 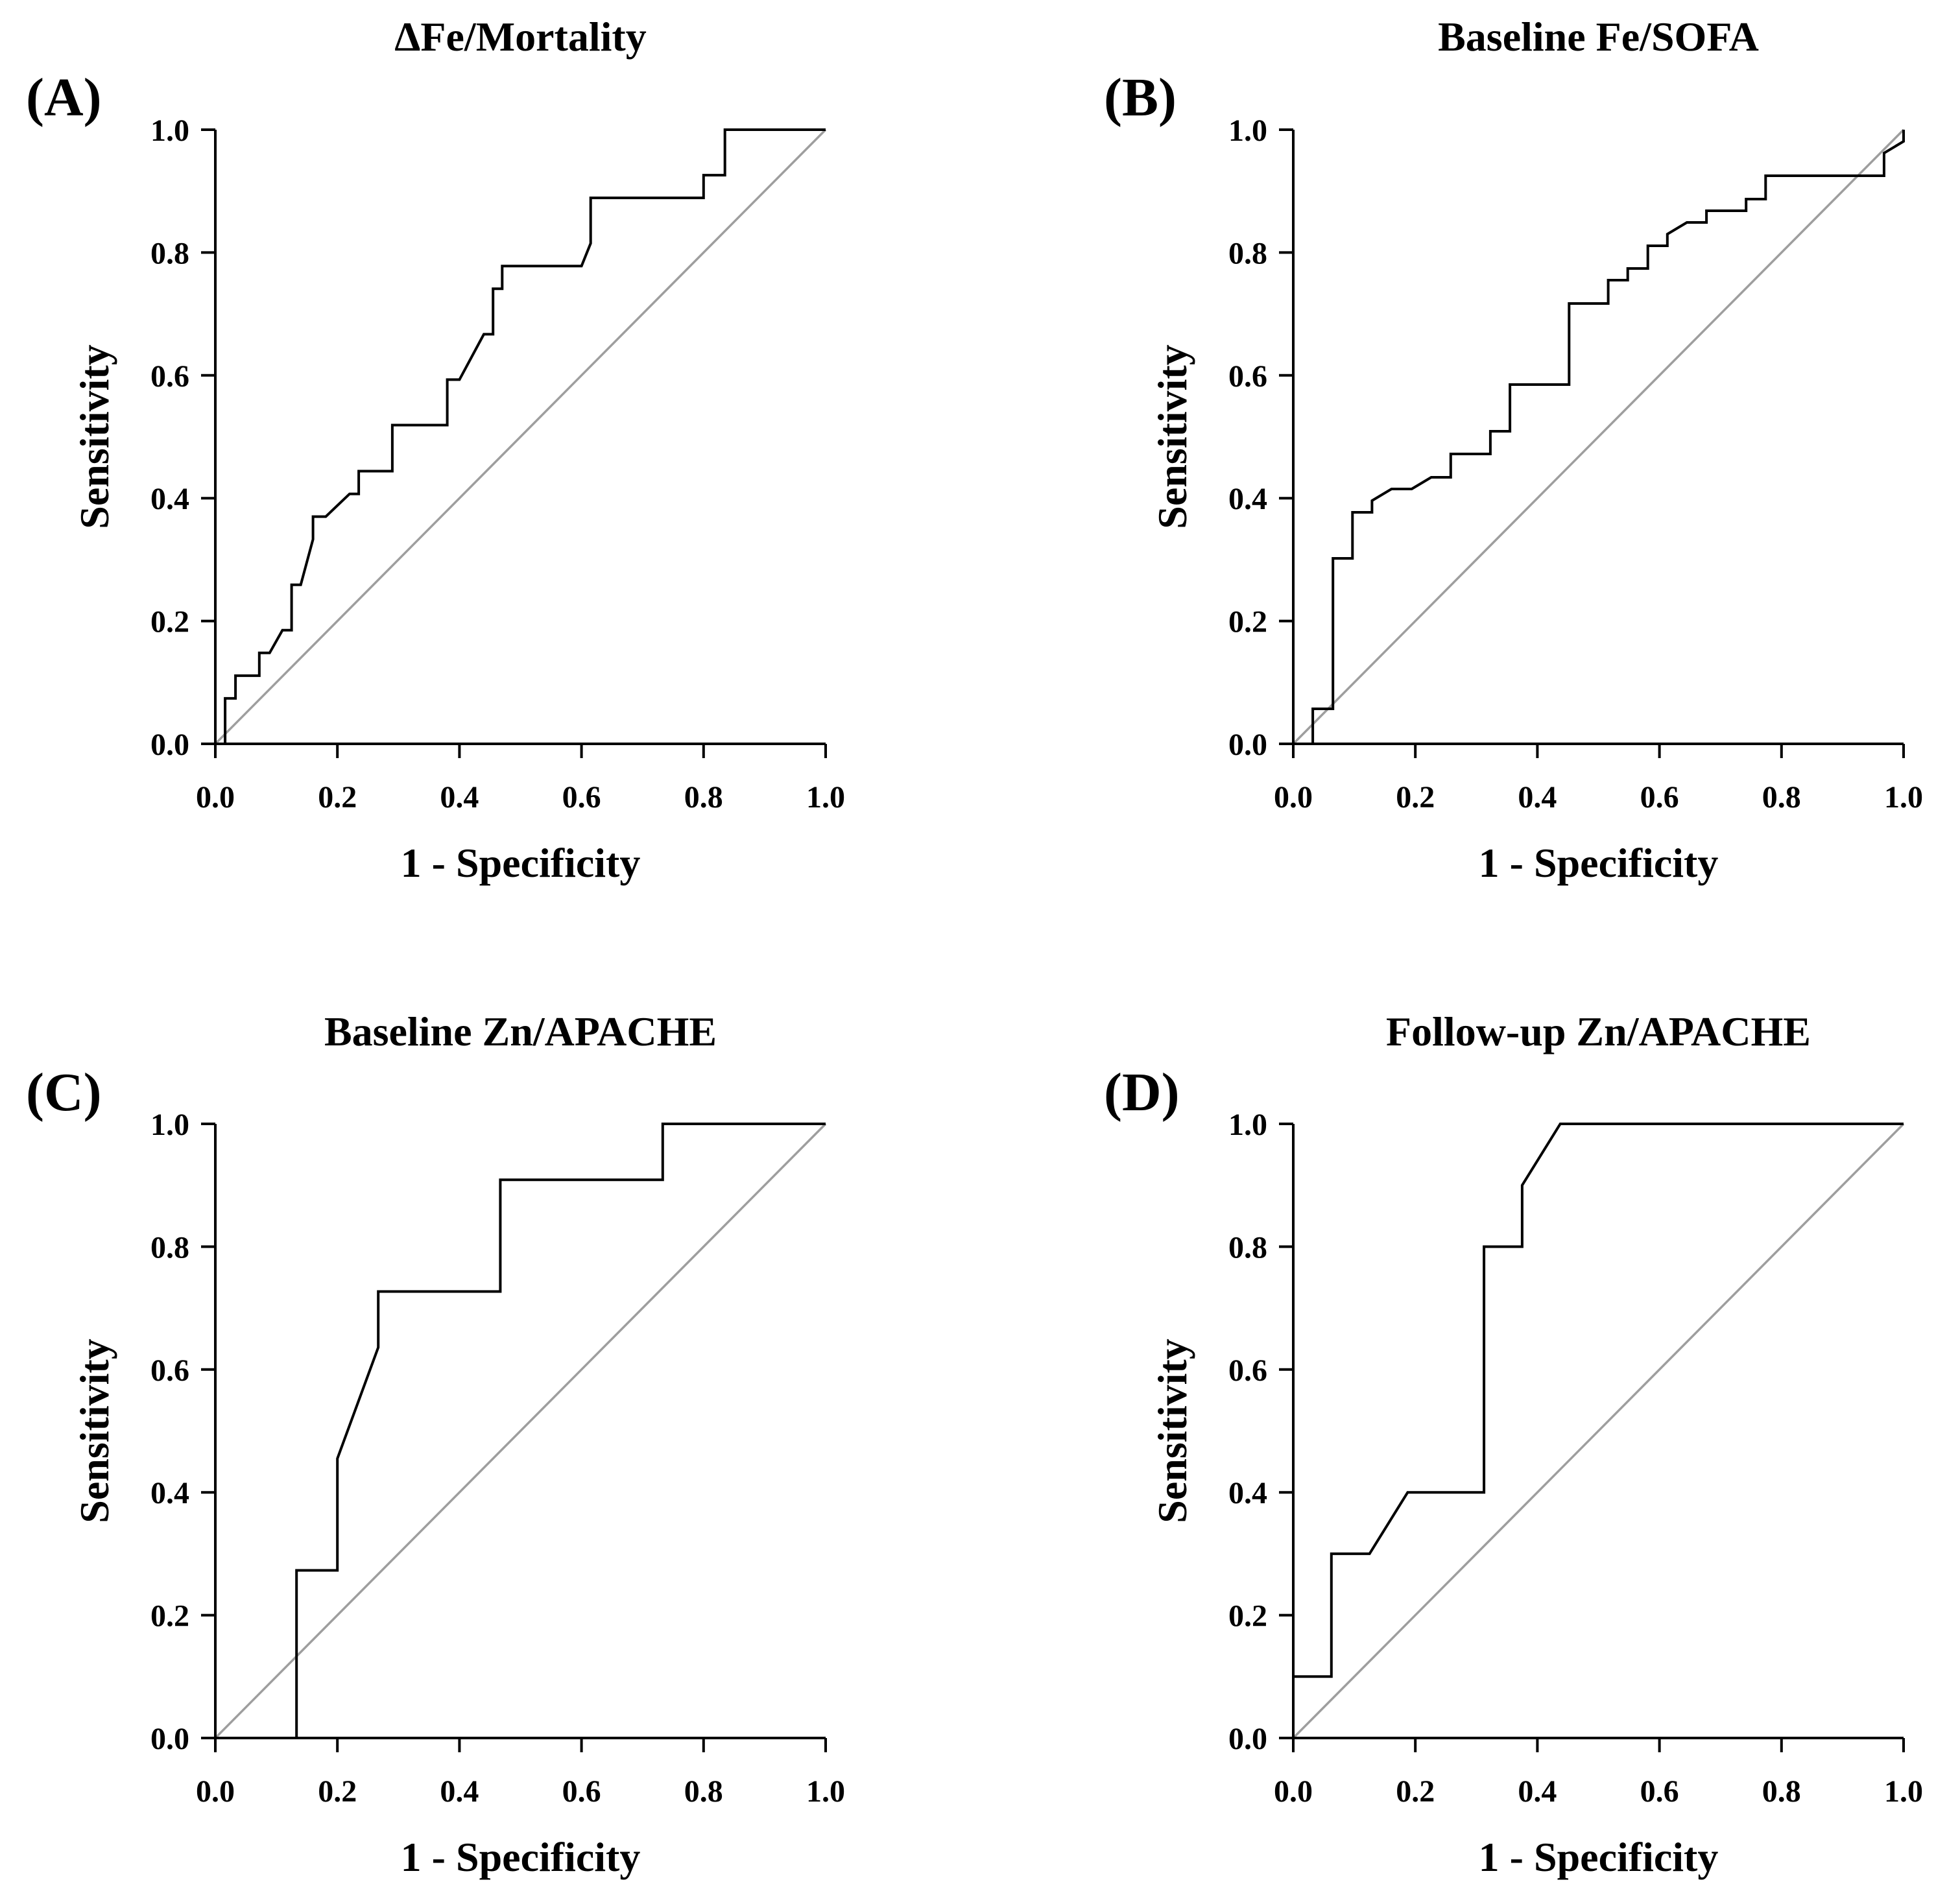 What do you see at coordinates (520, 37) in the screenshot?
I see `panel-title: ΔFe/Mortality` at bounding box center [520, 37].